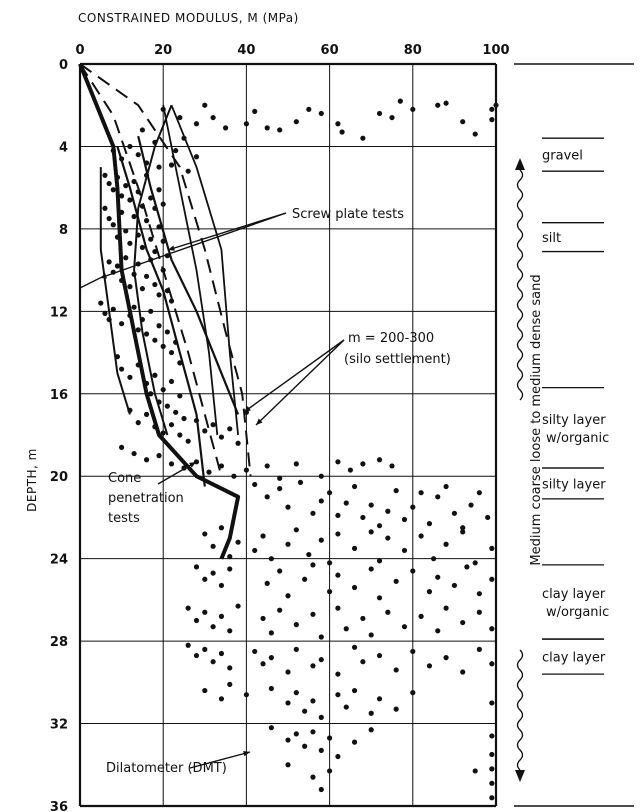 The image size is (640, 812). Describe the element at coordinates (103, 276) in the screenshot. I see `screw-plate-leader-2-arrow` at that location.